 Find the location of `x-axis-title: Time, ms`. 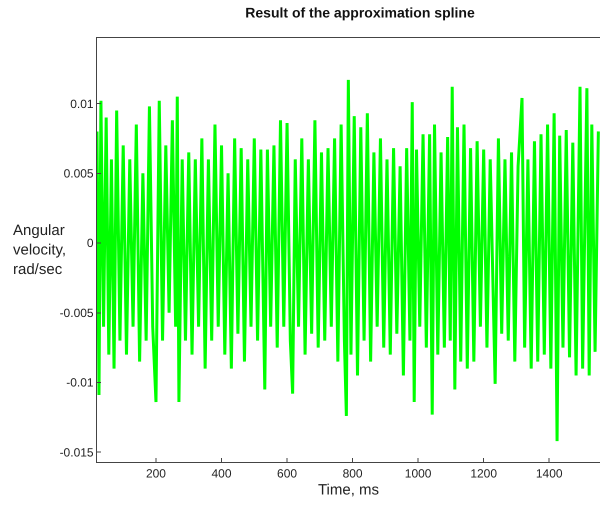

x-axis-title: Time, ms is located at coordinates (349, 489).